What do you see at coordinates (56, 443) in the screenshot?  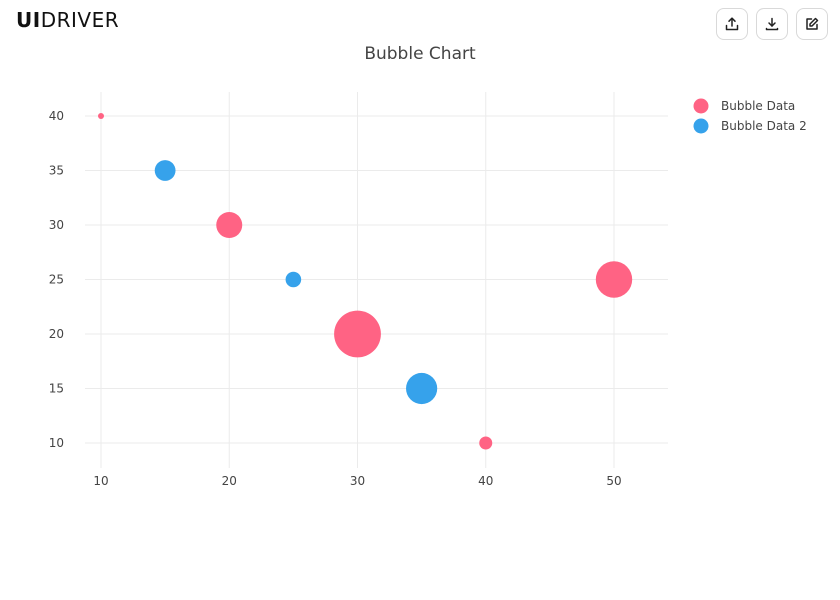 I see `y-tick-label: 10` at bounding box center [56, 443].